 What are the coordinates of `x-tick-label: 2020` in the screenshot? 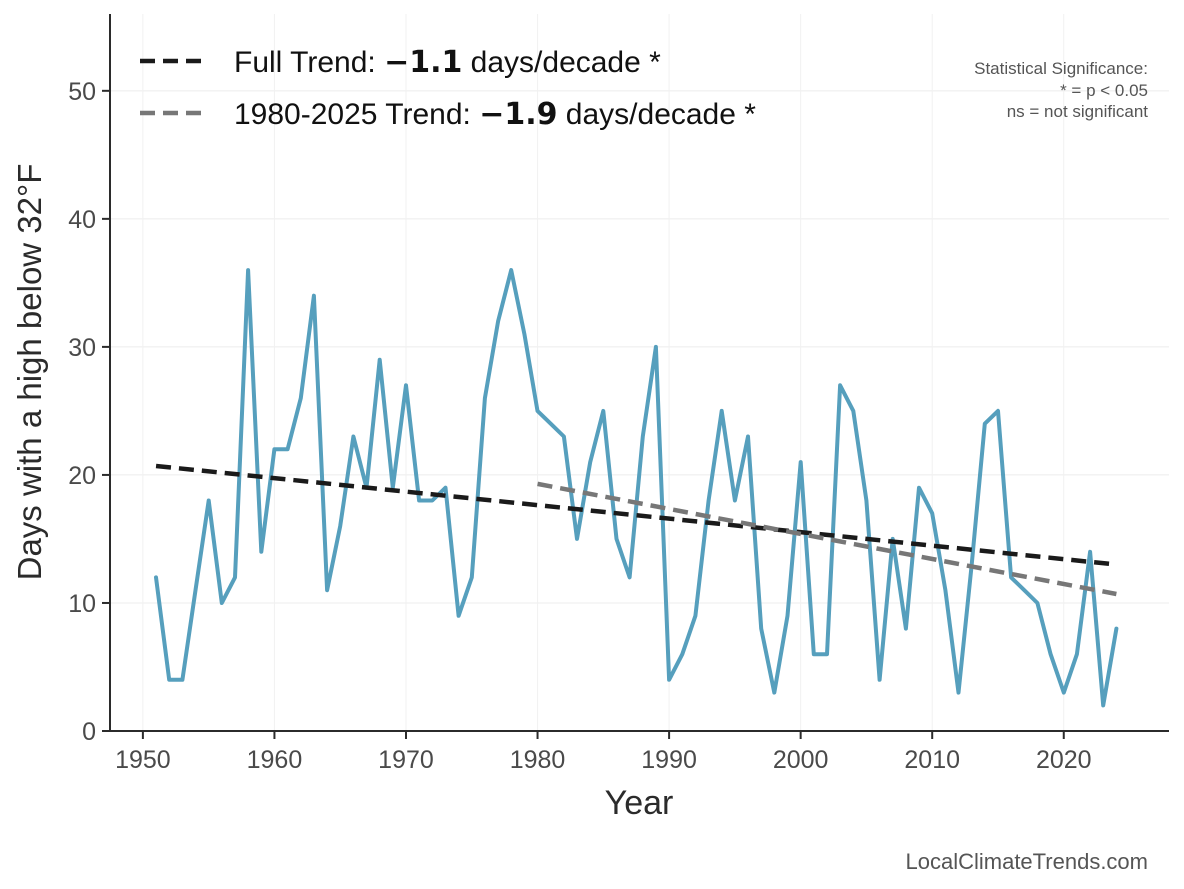 It's located at (1064, 760).